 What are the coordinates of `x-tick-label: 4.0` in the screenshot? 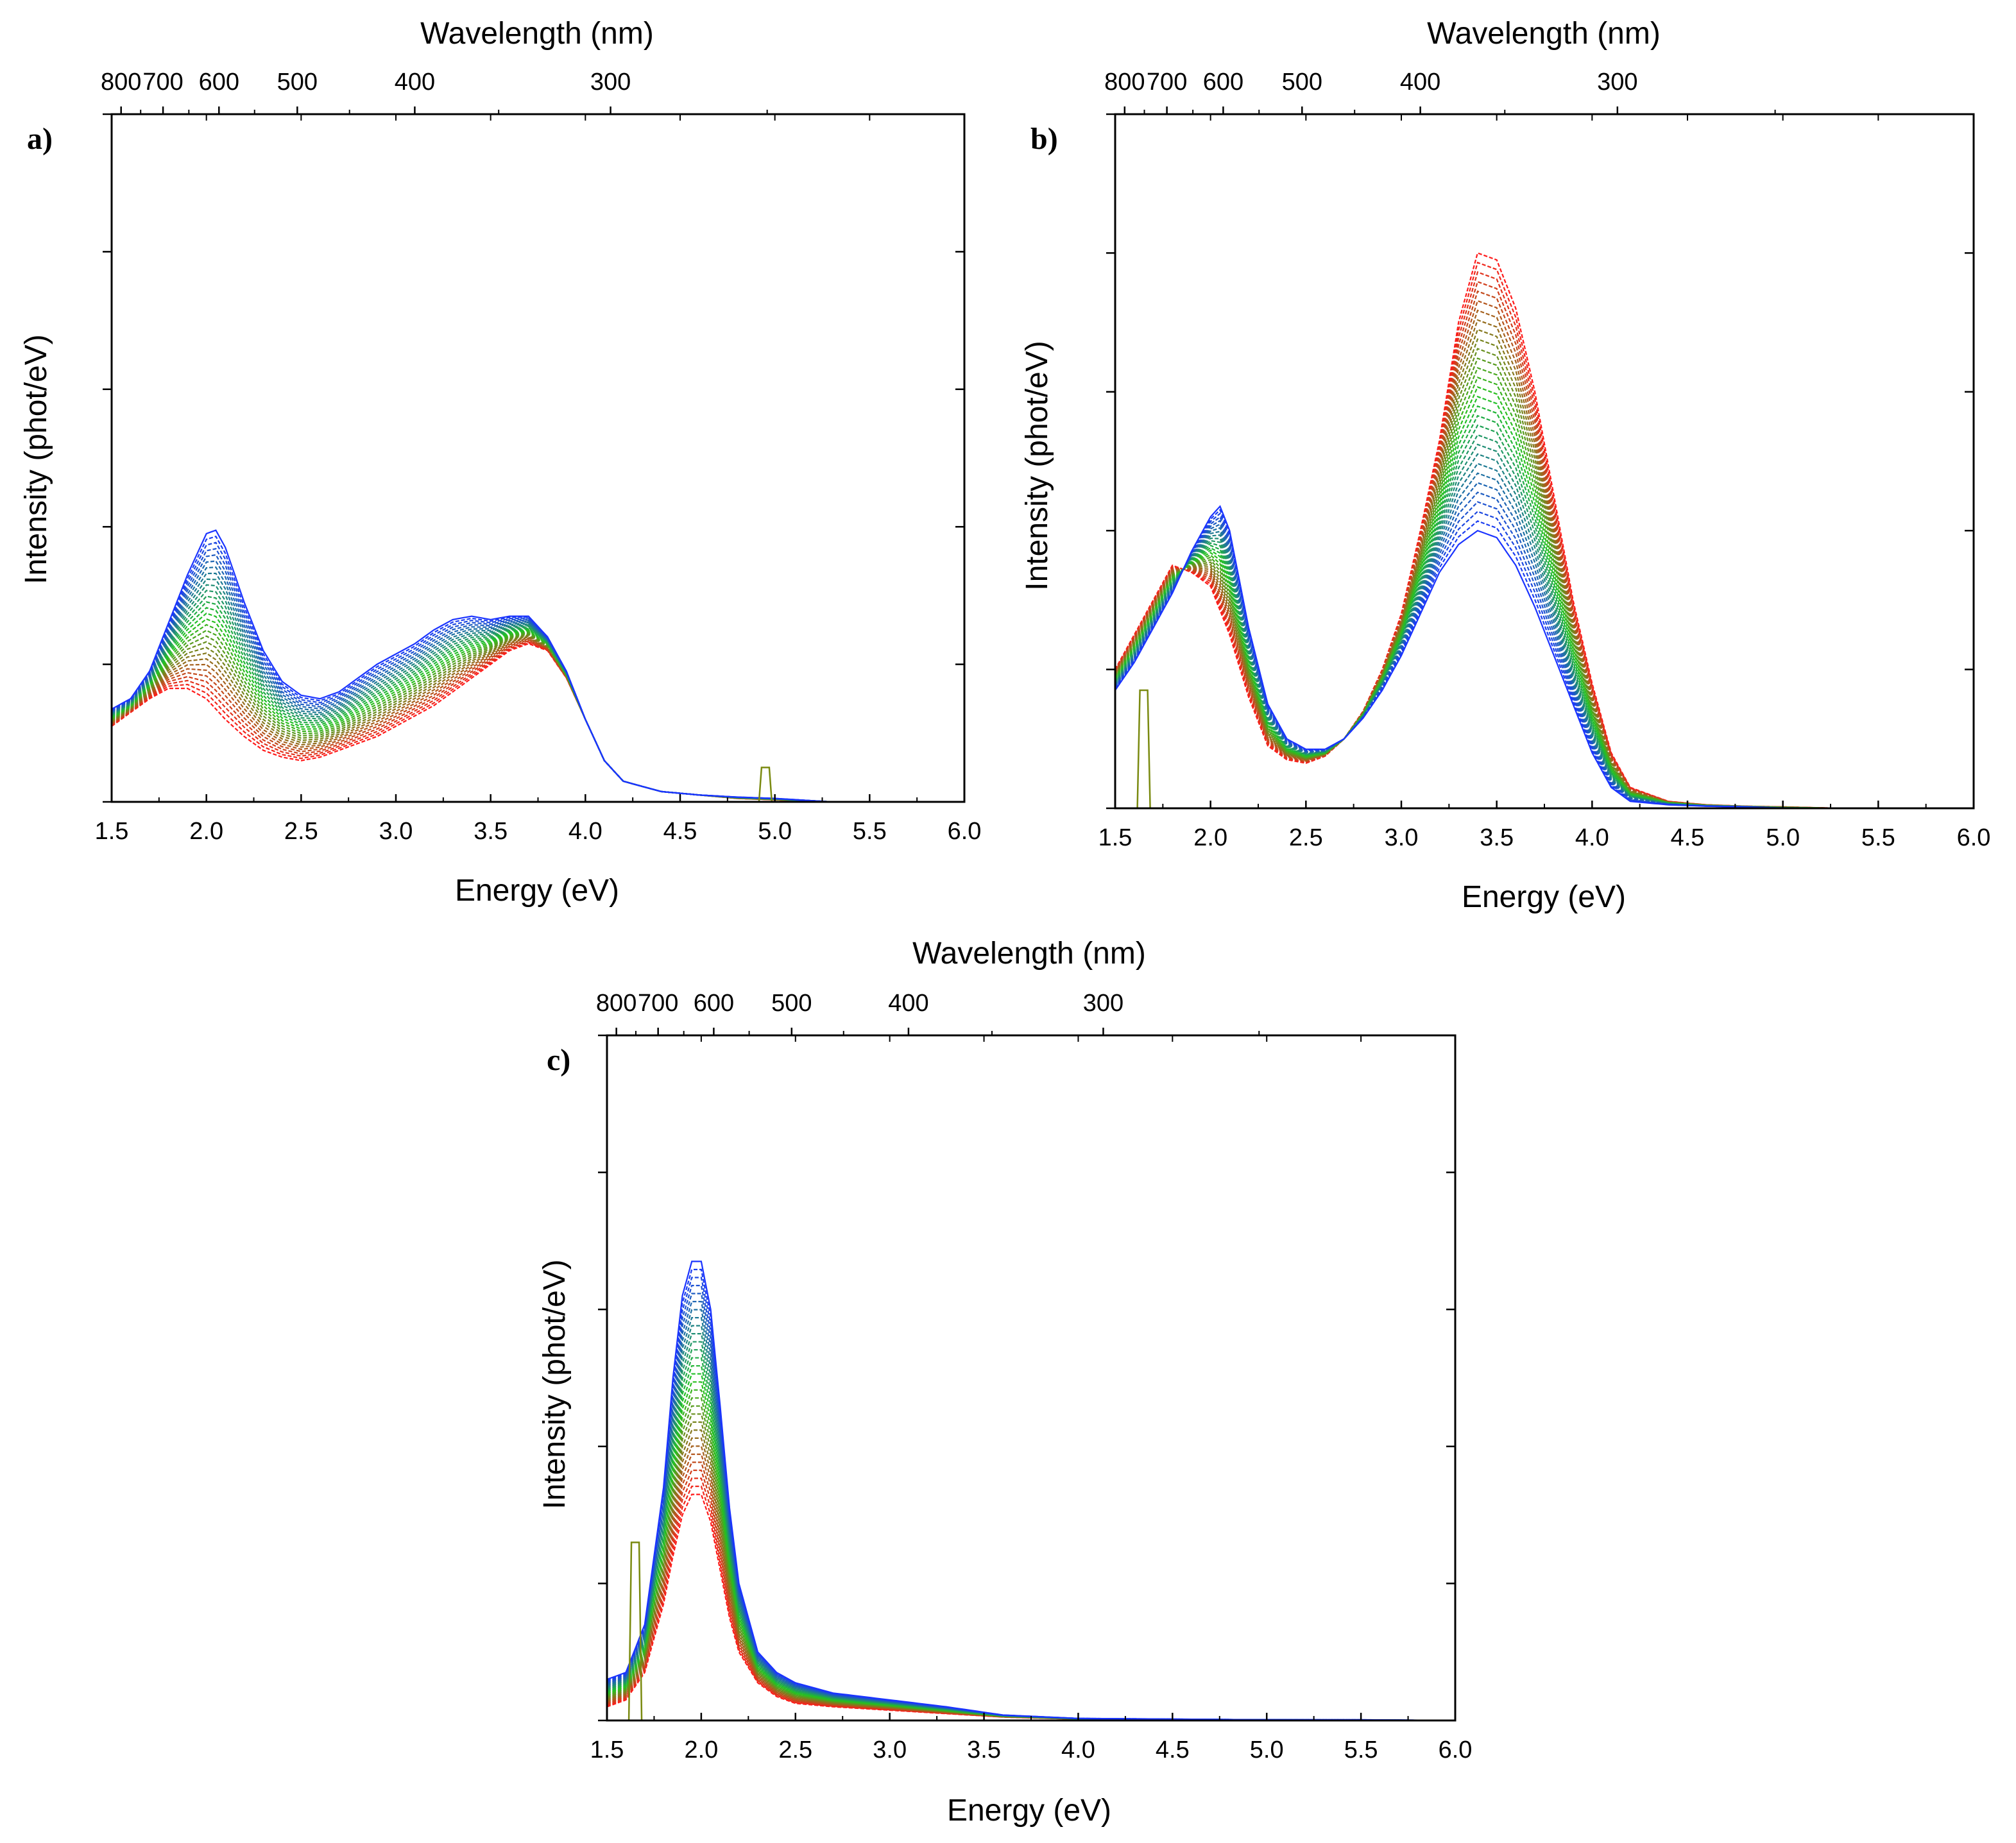 It's located at (1592, 837).